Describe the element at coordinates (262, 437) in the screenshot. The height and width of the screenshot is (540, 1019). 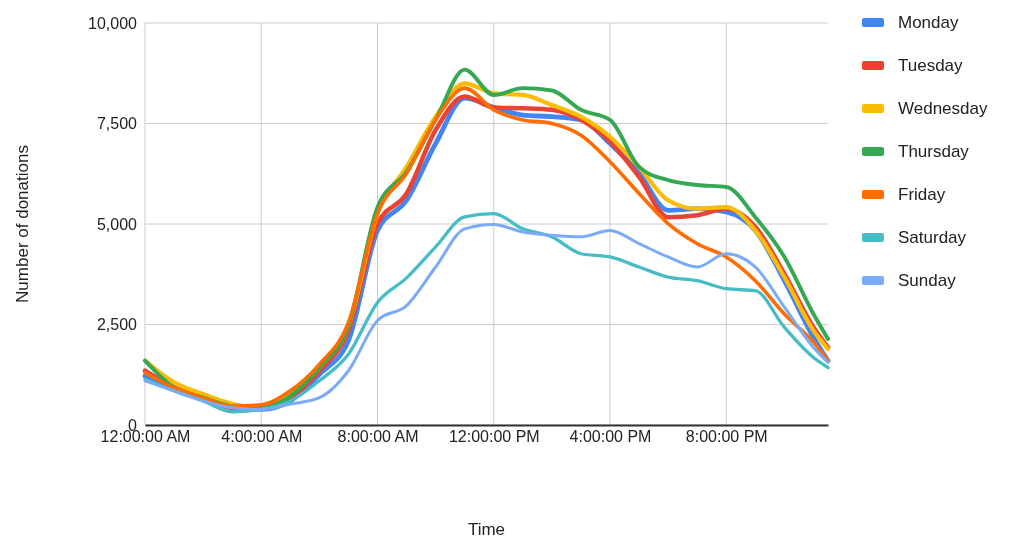
I see `x-tick-label: 4:00:00 AM` at that location.